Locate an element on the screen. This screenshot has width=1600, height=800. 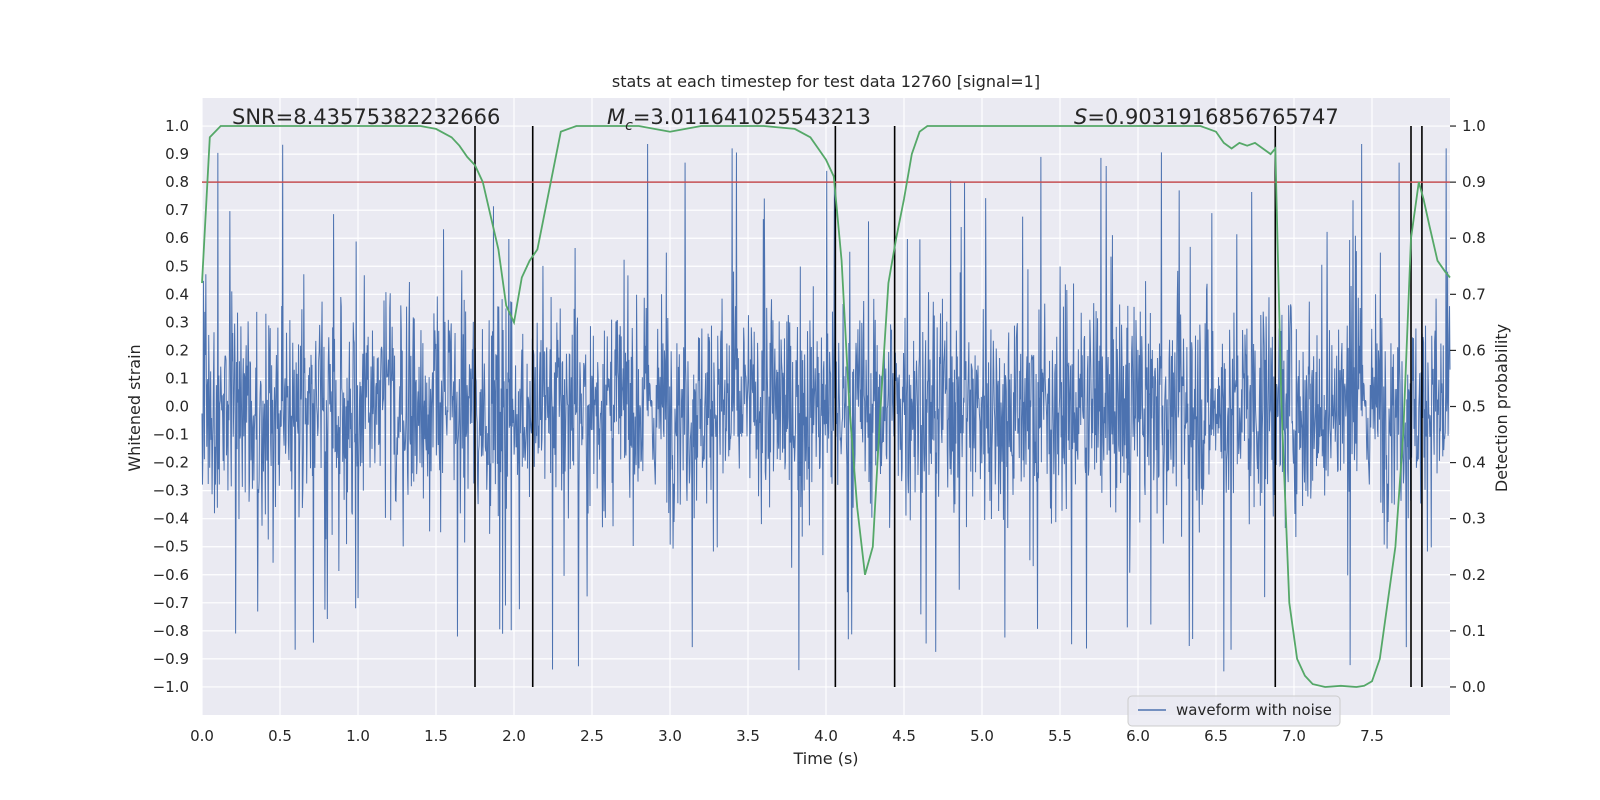
chirp-mass-symbol: M is located at coordinates (616, 117).